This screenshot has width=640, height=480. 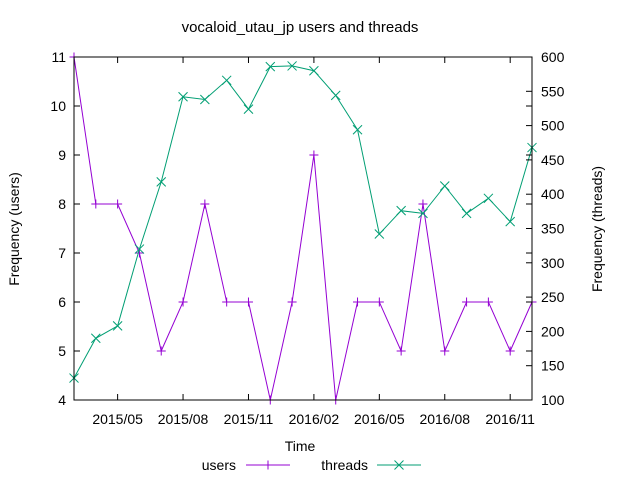 I want to click on y2-tick-label: 500, so click(x=553, y=126).